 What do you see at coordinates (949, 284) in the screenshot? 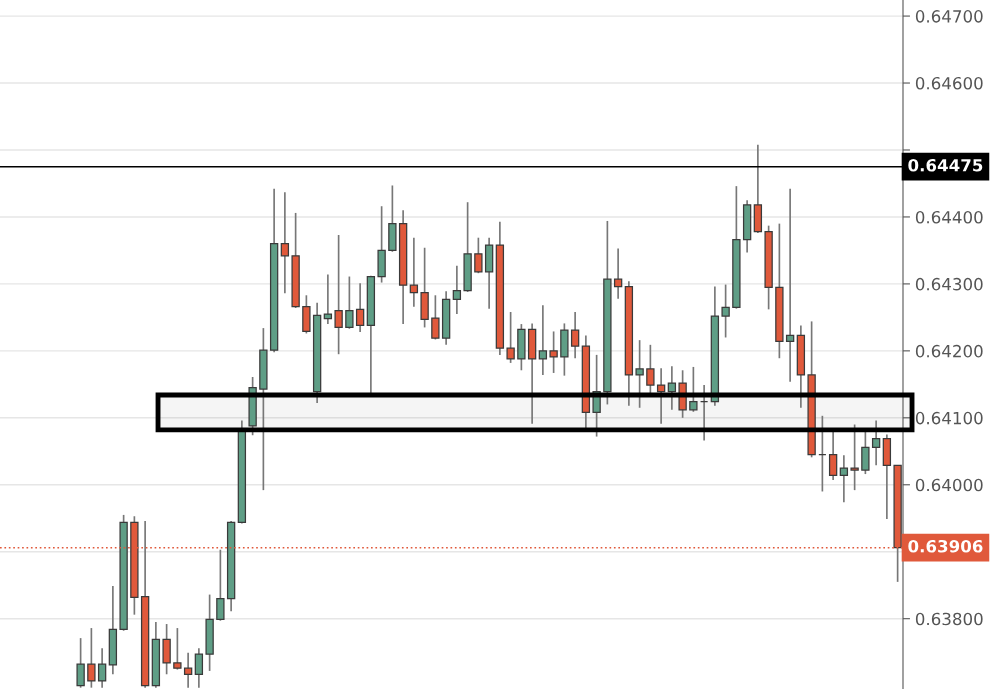
I see `y-tick-label: 0.64300` at bounding box center [949, 284].